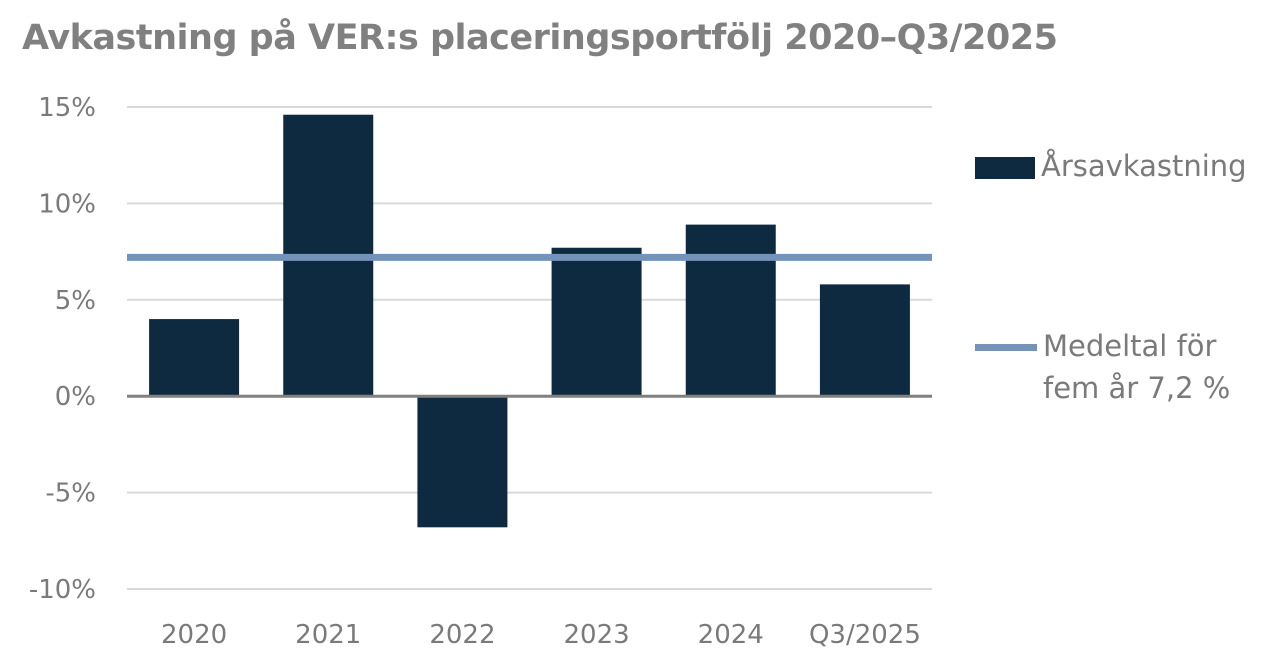  What do you see at coordinates (596, 322) in the screenshot?
I see `bar-2023` at bounding box center [596, 322].